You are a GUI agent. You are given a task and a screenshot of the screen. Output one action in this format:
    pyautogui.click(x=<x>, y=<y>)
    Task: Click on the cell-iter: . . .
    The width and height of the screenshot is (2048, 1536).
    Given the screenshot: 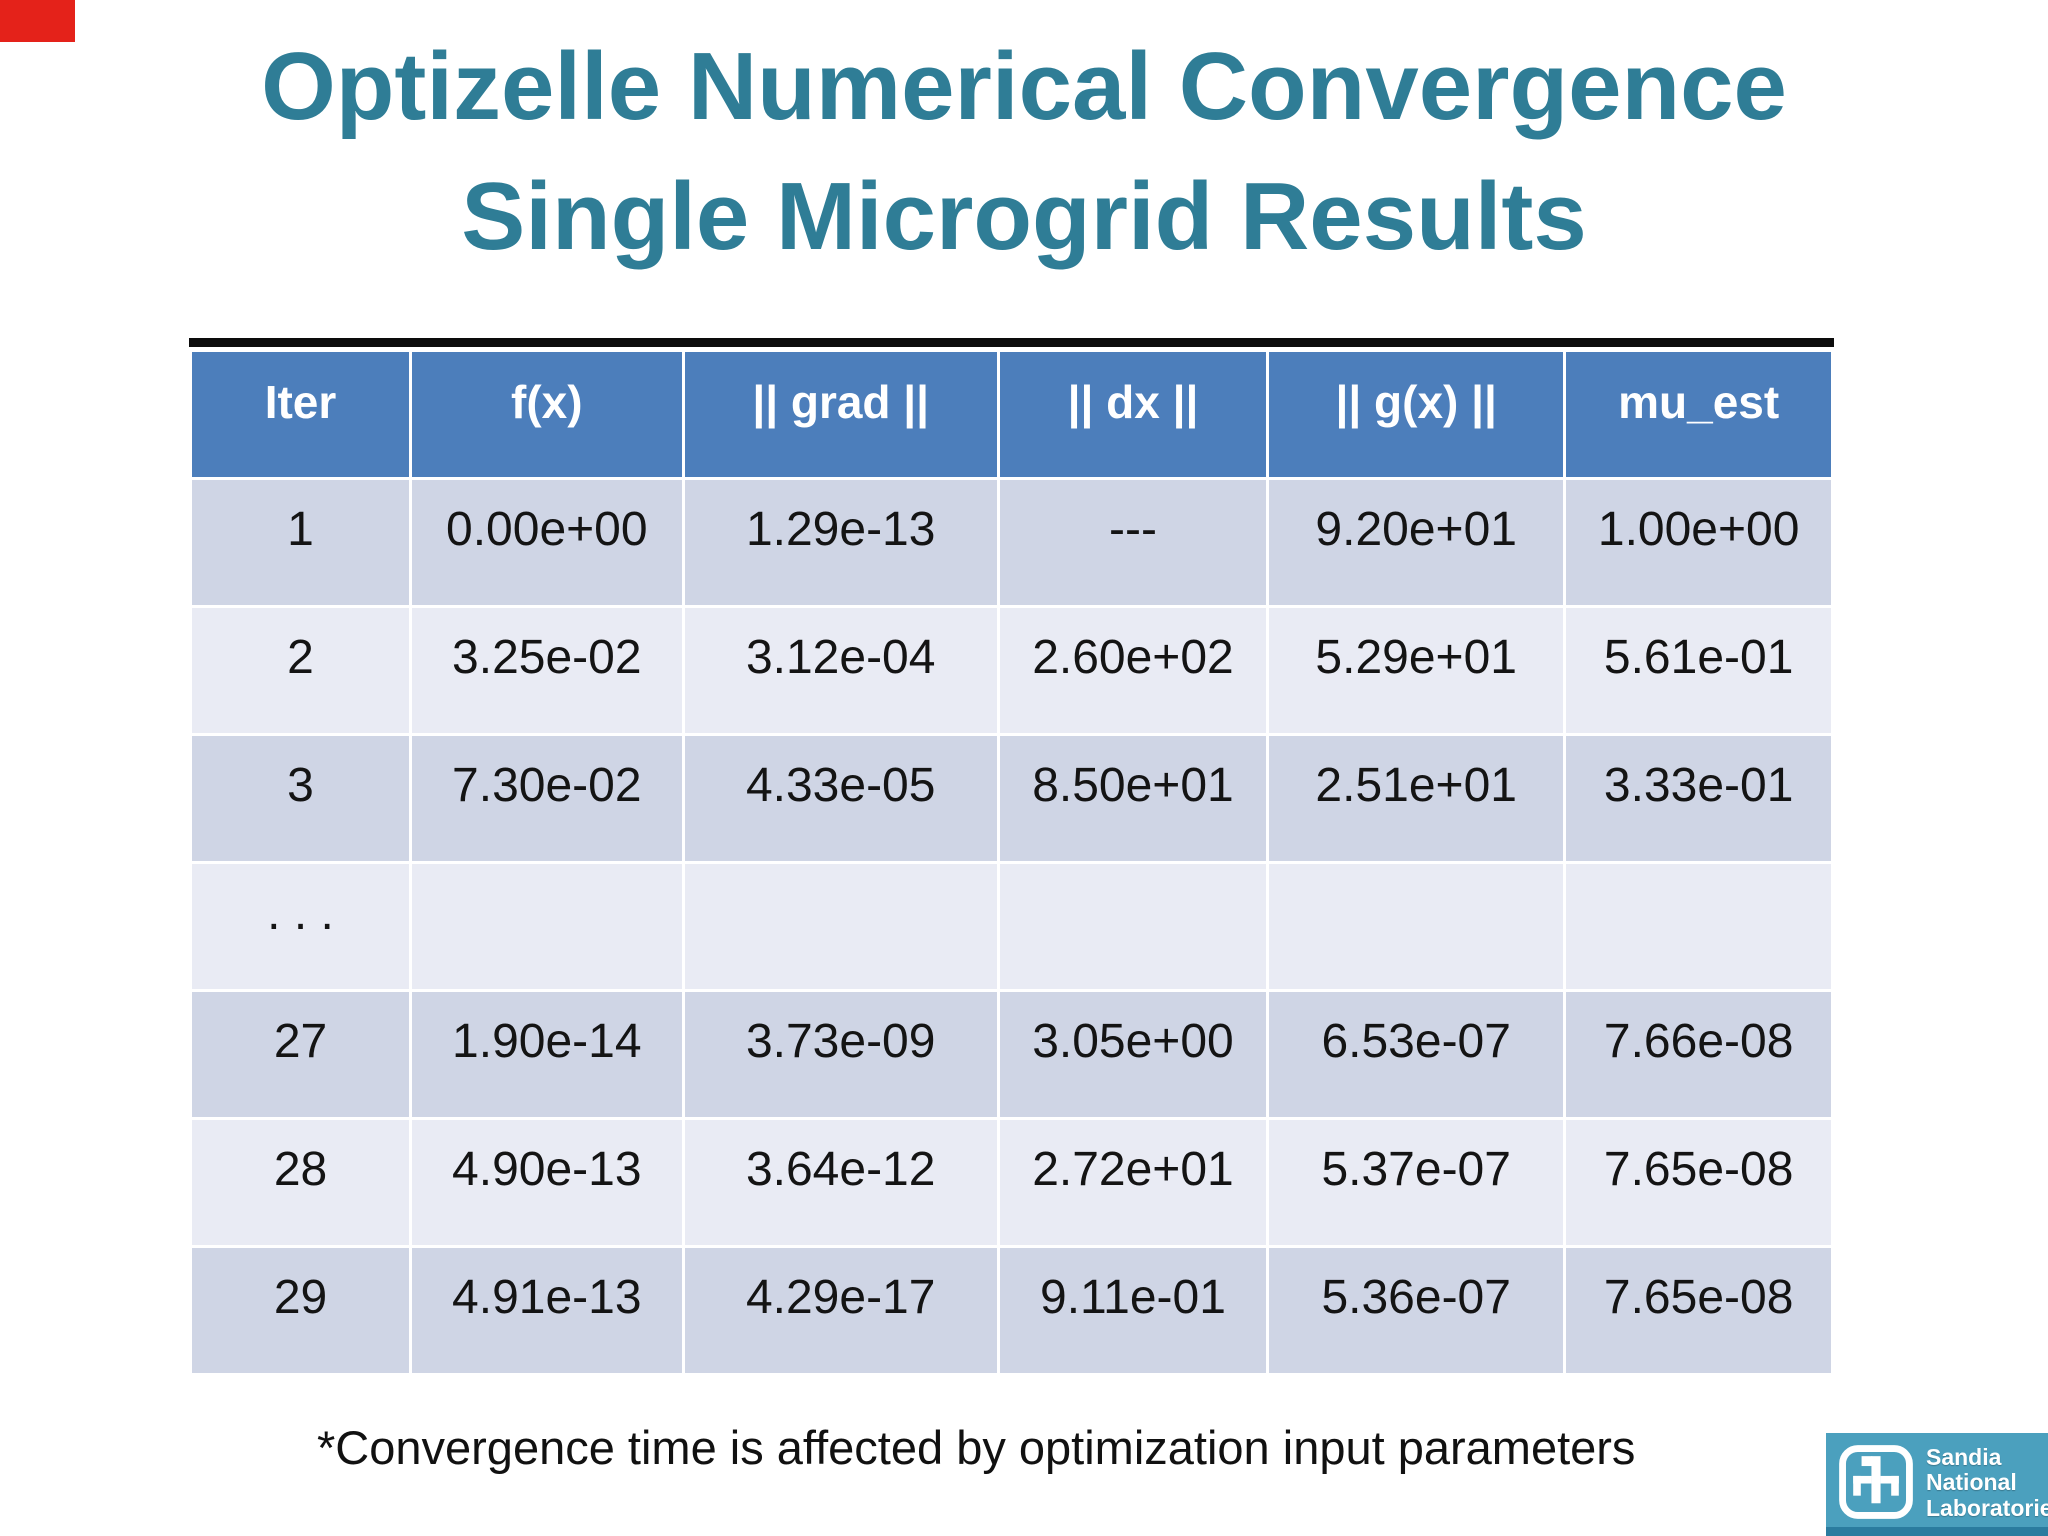 What is the action you would take?
    pyautogui.click(x=300, y=926)
    